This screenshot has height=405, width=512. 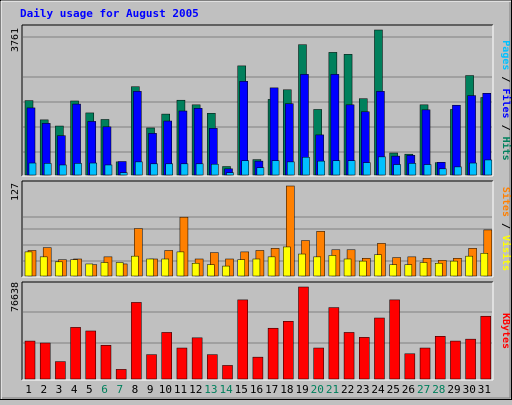 I want to click on x-tick-label: 21, so click(x=332, y=389).